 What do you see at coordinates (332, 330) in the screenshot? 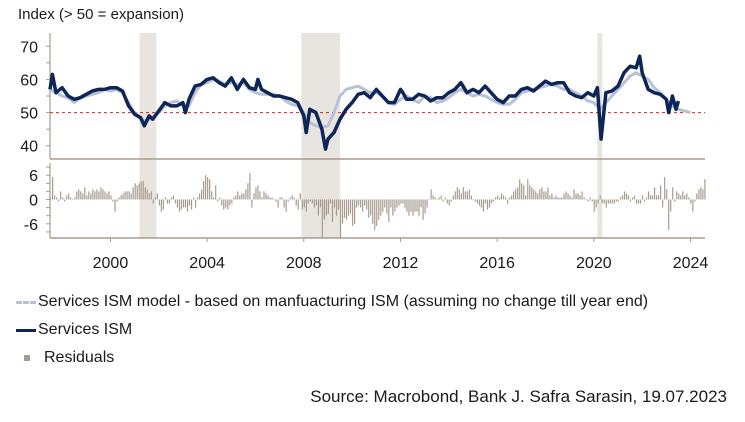
I see `legend-item-ism: Services ISM` at bounding box center [332, 330].